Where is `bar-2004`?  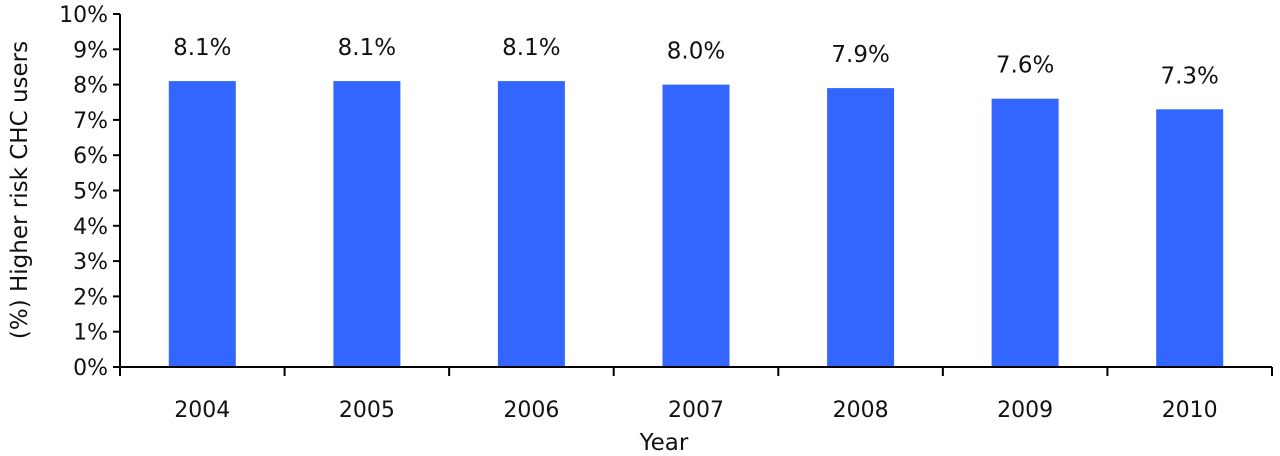 bar-2004 is located at coordinates (202, 224).